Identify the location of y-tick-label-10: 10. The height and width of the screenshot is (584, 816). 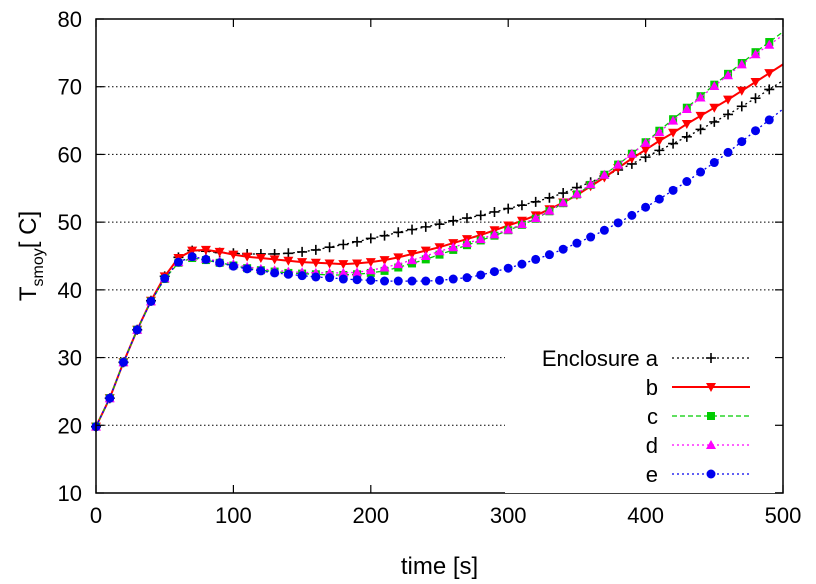
(70, 493).